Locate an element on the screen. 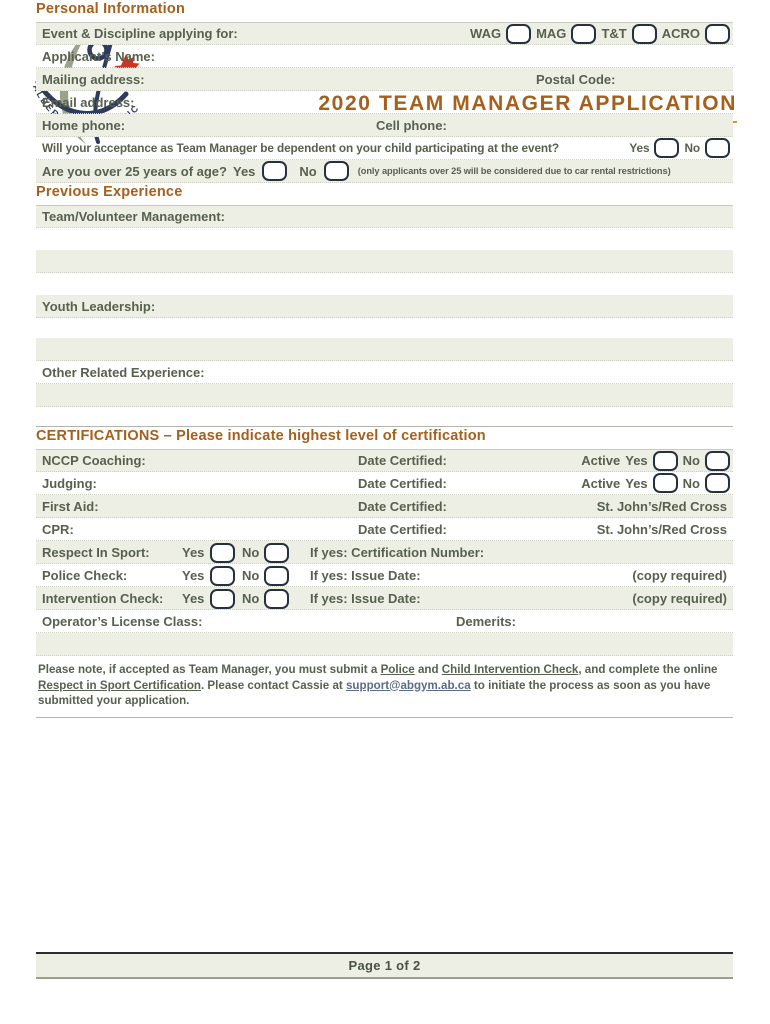  dependent-no-label: No is located at coordinates (692, 148).